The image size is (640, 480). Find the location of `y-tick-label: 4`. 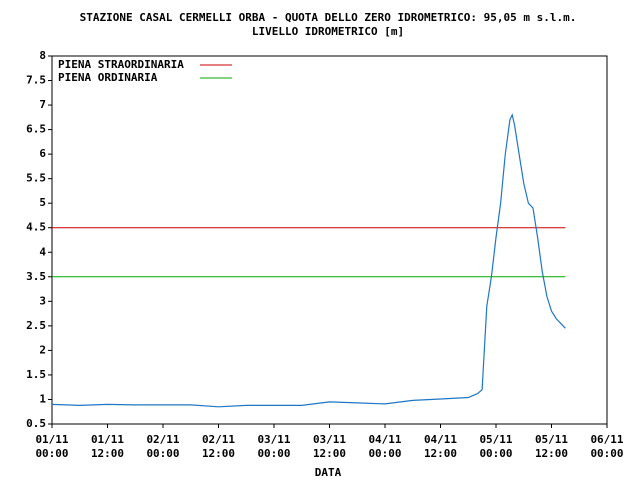

y-tick-label: 4 is located at coordinates (42, 251).